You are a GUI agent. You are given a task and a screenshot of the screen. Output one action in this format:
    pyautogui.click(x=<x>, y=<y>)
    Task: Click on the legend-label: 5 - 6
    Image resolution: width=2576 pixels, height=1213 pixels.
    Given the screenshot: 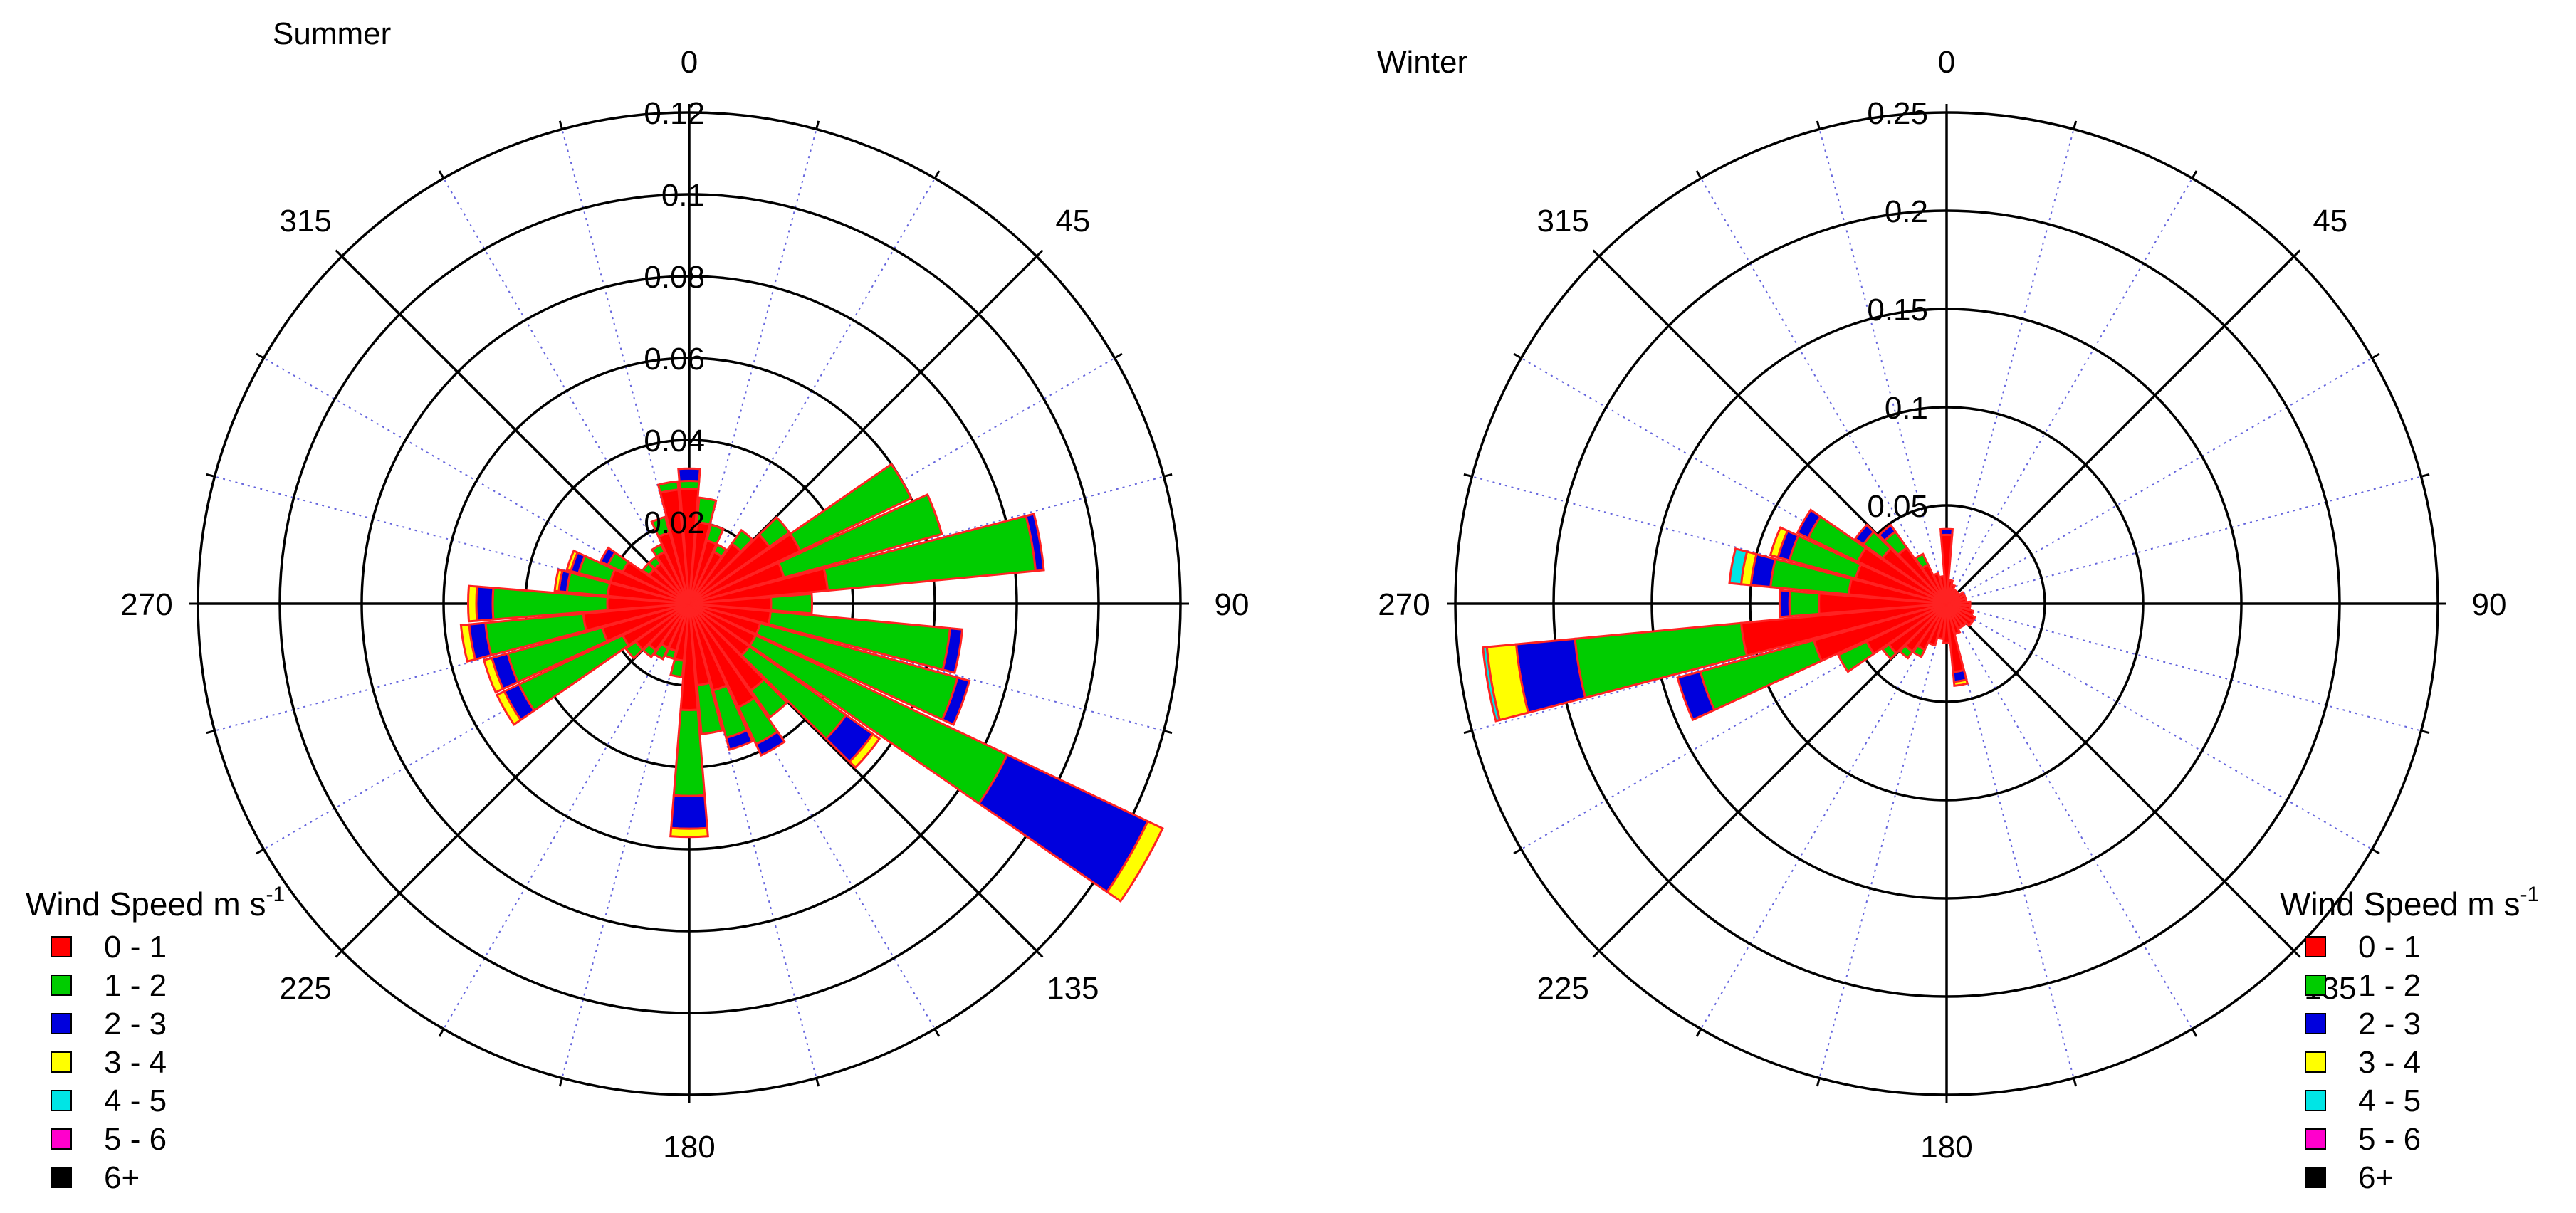 What is the action you would take?
    pyautogui.click(x=135, y=1140)
    